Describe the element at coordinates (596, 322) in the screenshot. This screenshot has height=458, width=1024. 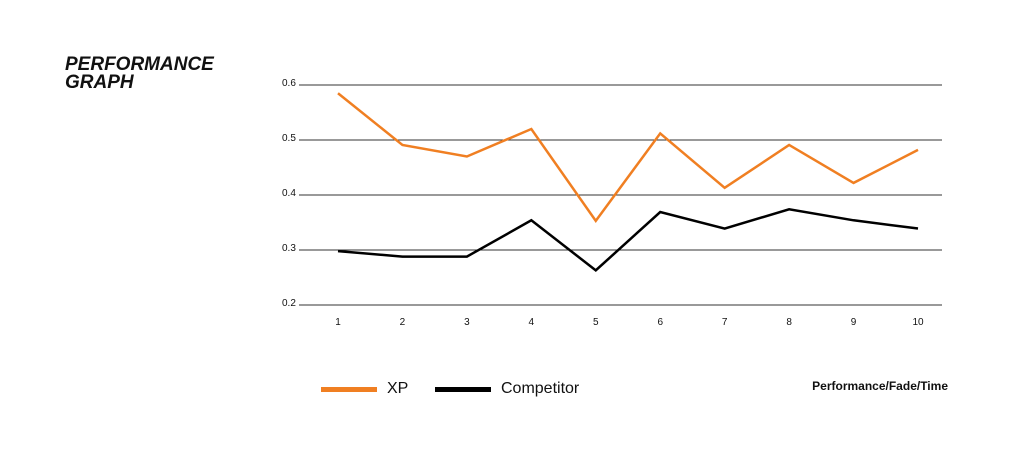
I see `x-tick-label: 5` at that location.